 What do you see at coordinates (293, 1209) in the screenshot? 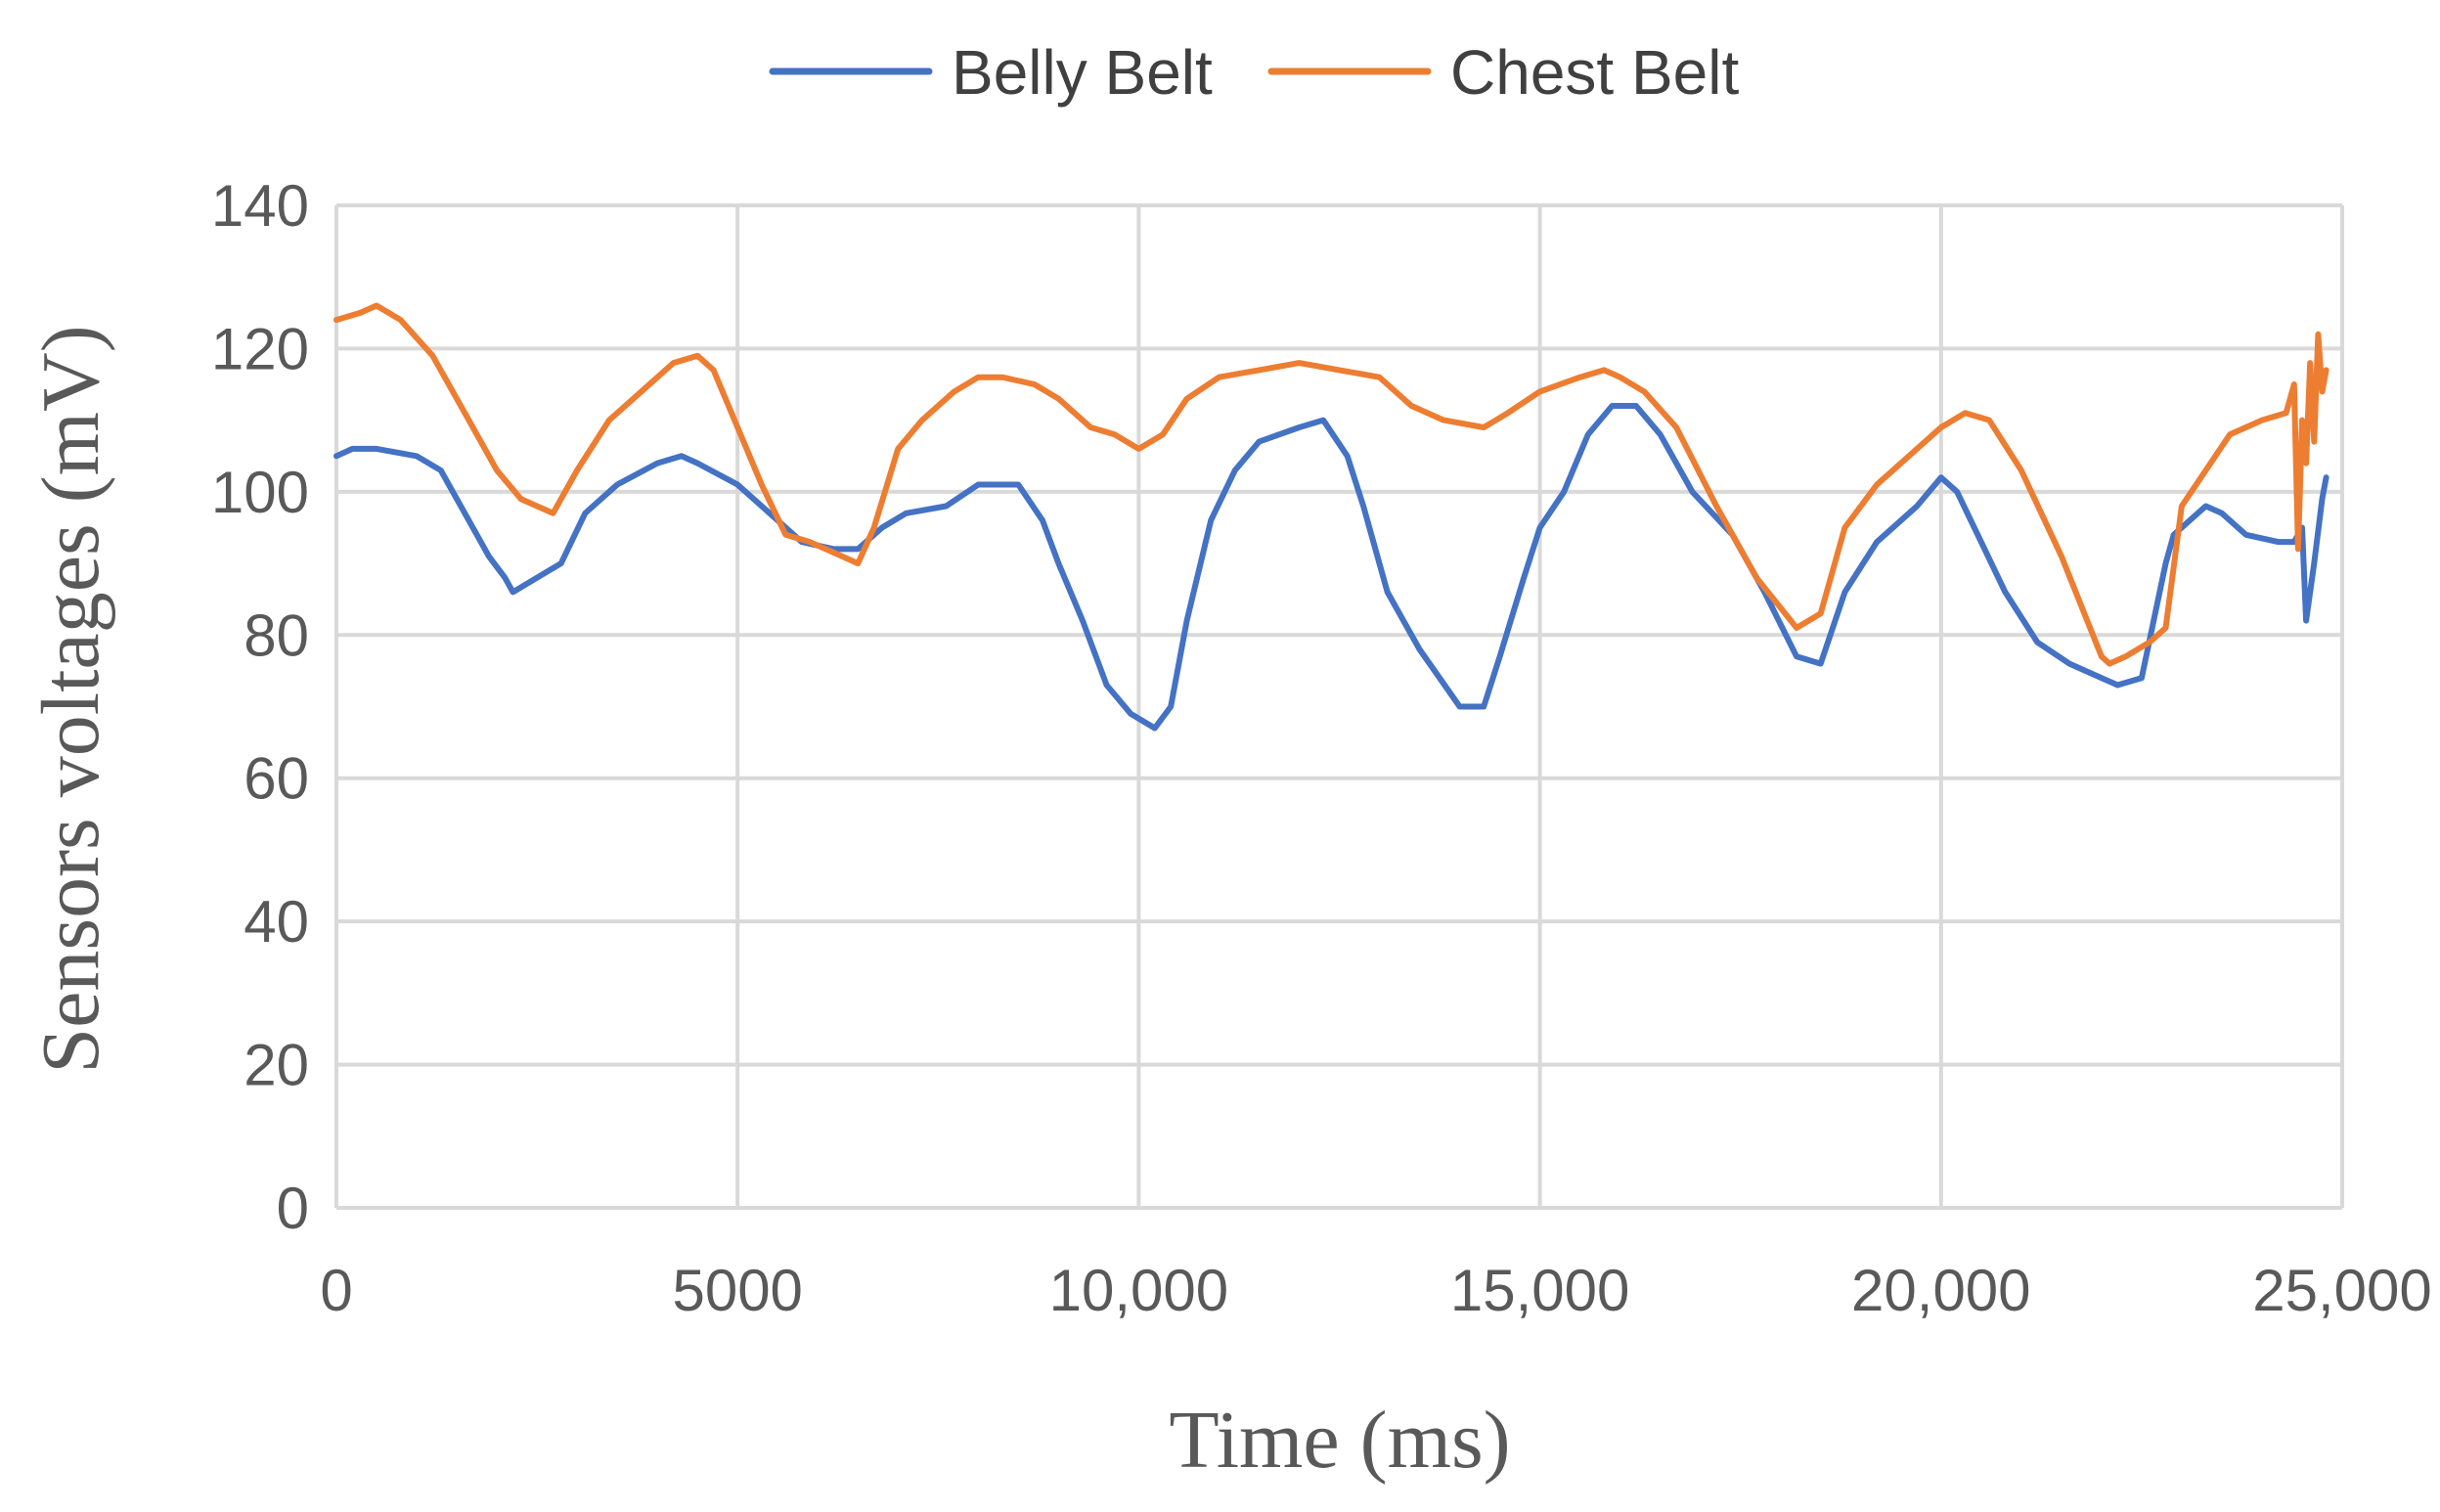
I see `y-tick-label-0: 0` at bounding box center [293, 1209].